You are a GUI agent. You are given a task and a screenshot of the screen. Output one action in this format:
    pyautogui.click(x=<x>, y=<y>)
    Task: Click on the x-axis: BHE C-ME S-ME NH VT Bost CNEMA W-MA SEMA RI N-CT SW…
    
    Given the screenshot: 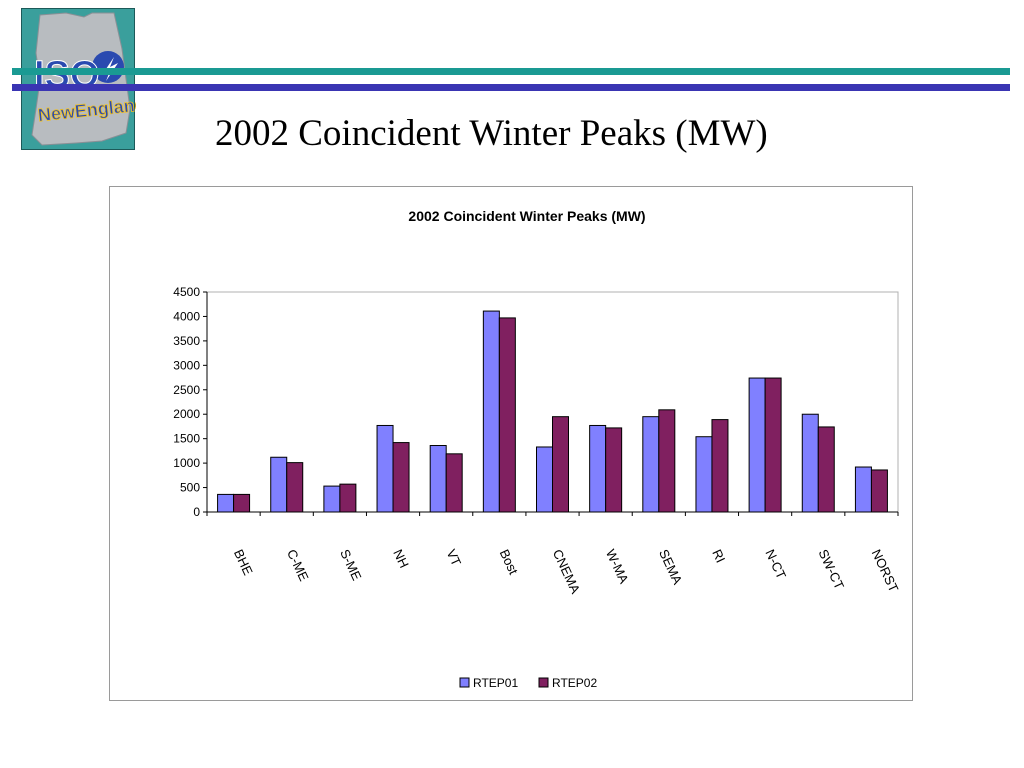 What is the action you would take?
    pyautogui.click(x=554, y=553)
    